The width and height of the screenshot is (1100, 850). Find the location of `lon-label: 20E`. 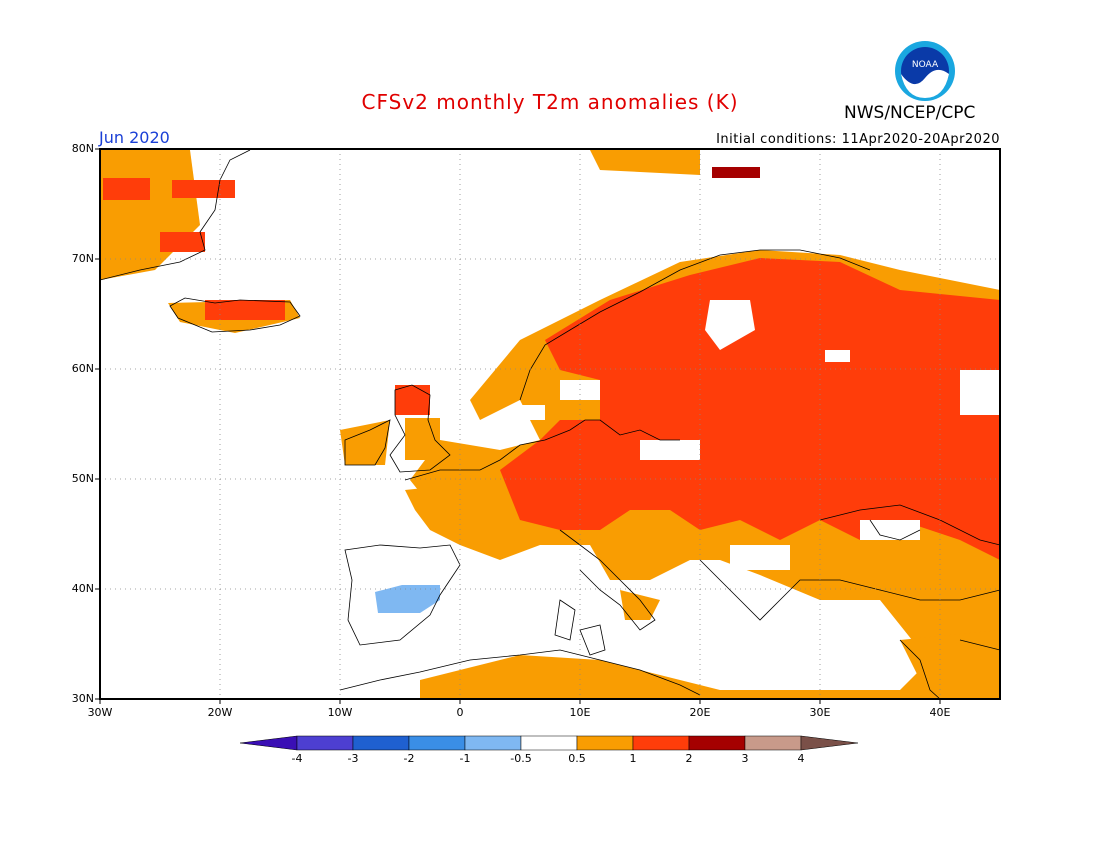

lon-label: 20E is located at coordinates (700, 712).